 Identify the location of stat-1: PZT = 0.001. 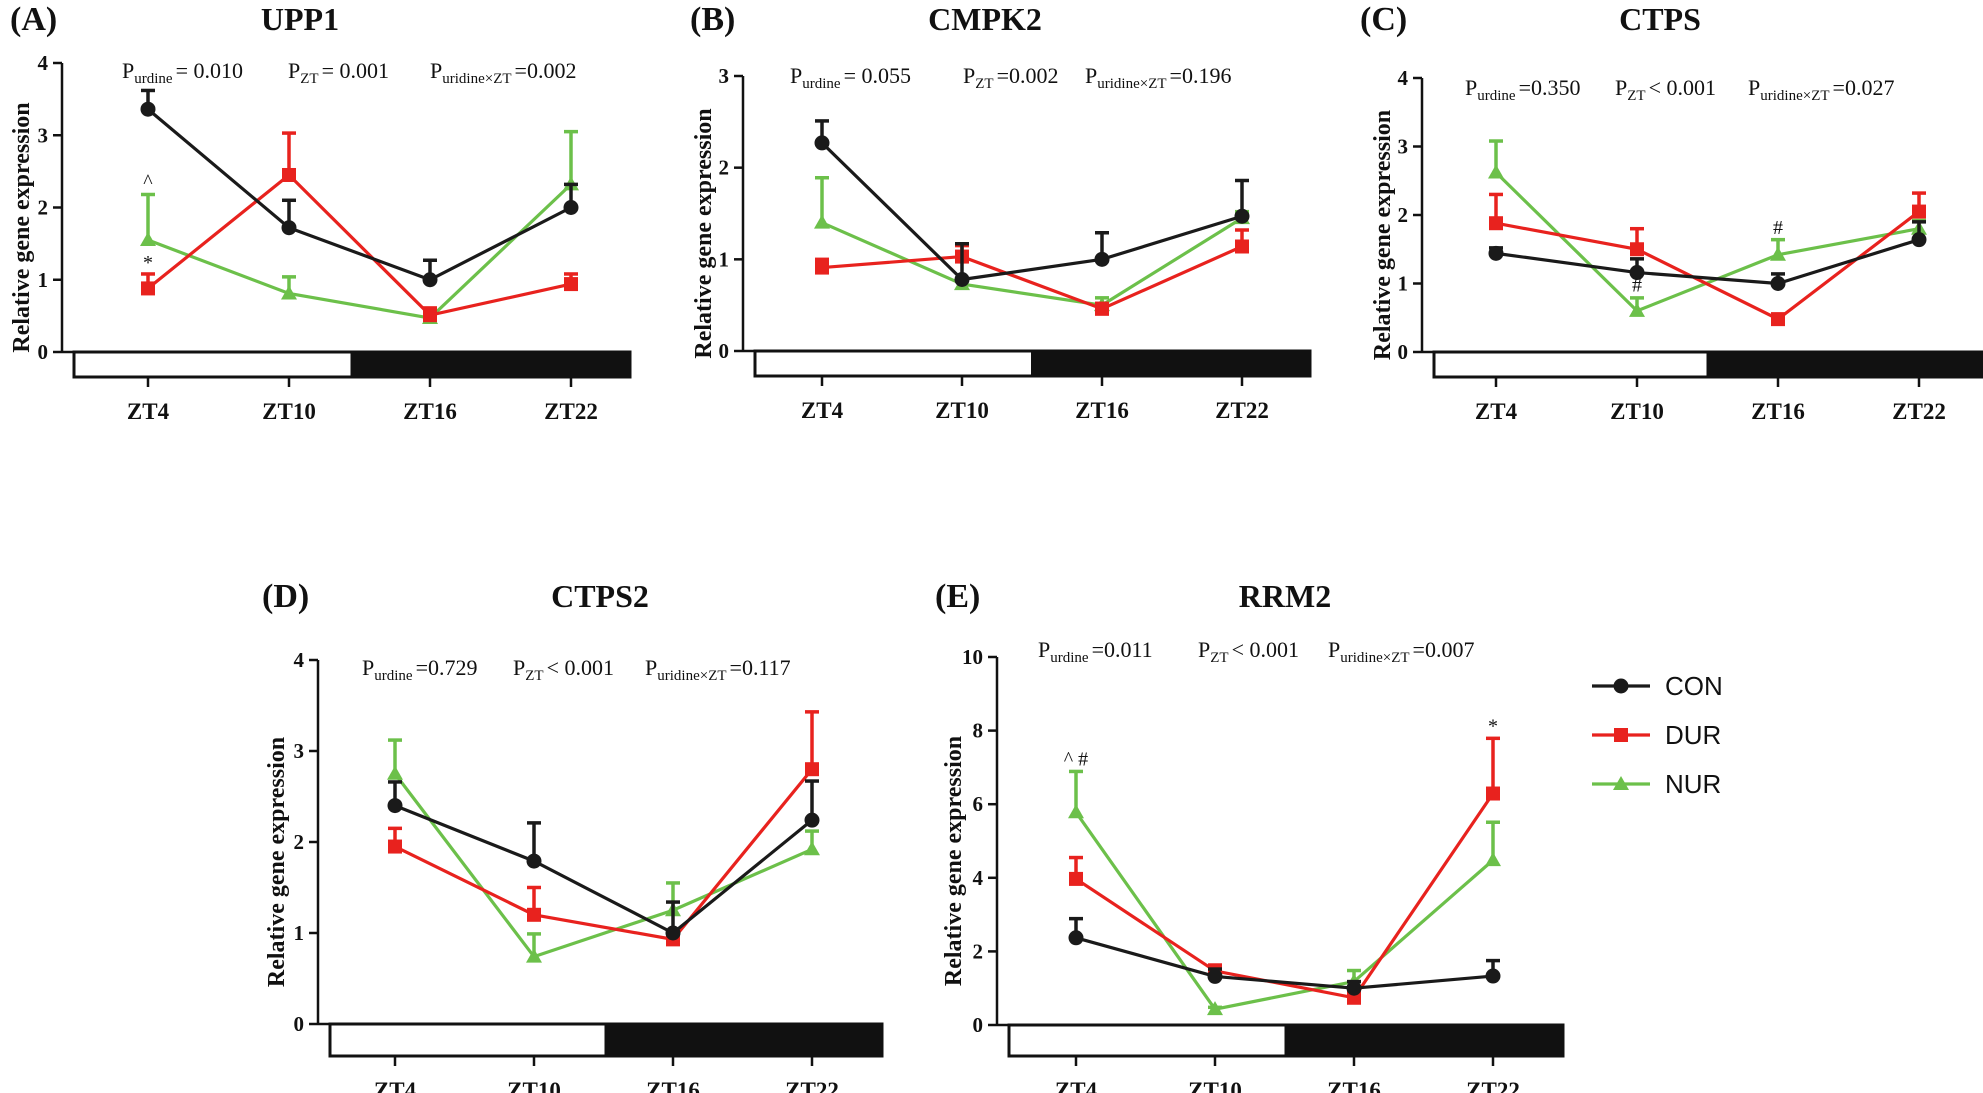
(338, 72).